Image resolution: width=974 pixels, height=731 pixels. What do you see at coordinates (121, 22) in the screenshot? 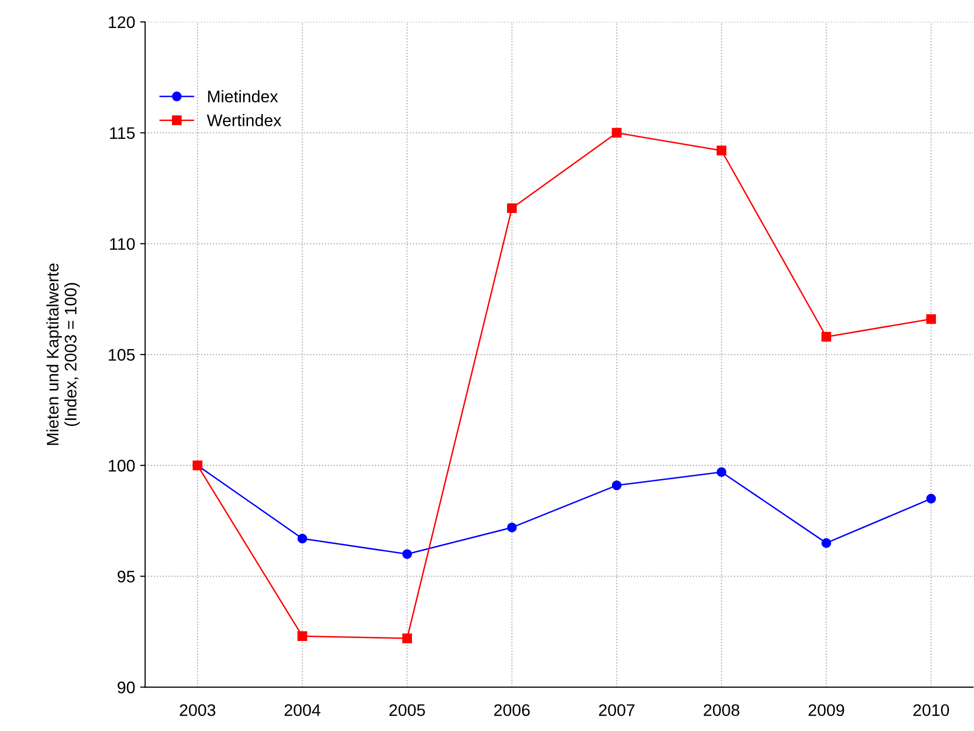
I see `y-tick-label: 120` at bounding box center [121, 22].